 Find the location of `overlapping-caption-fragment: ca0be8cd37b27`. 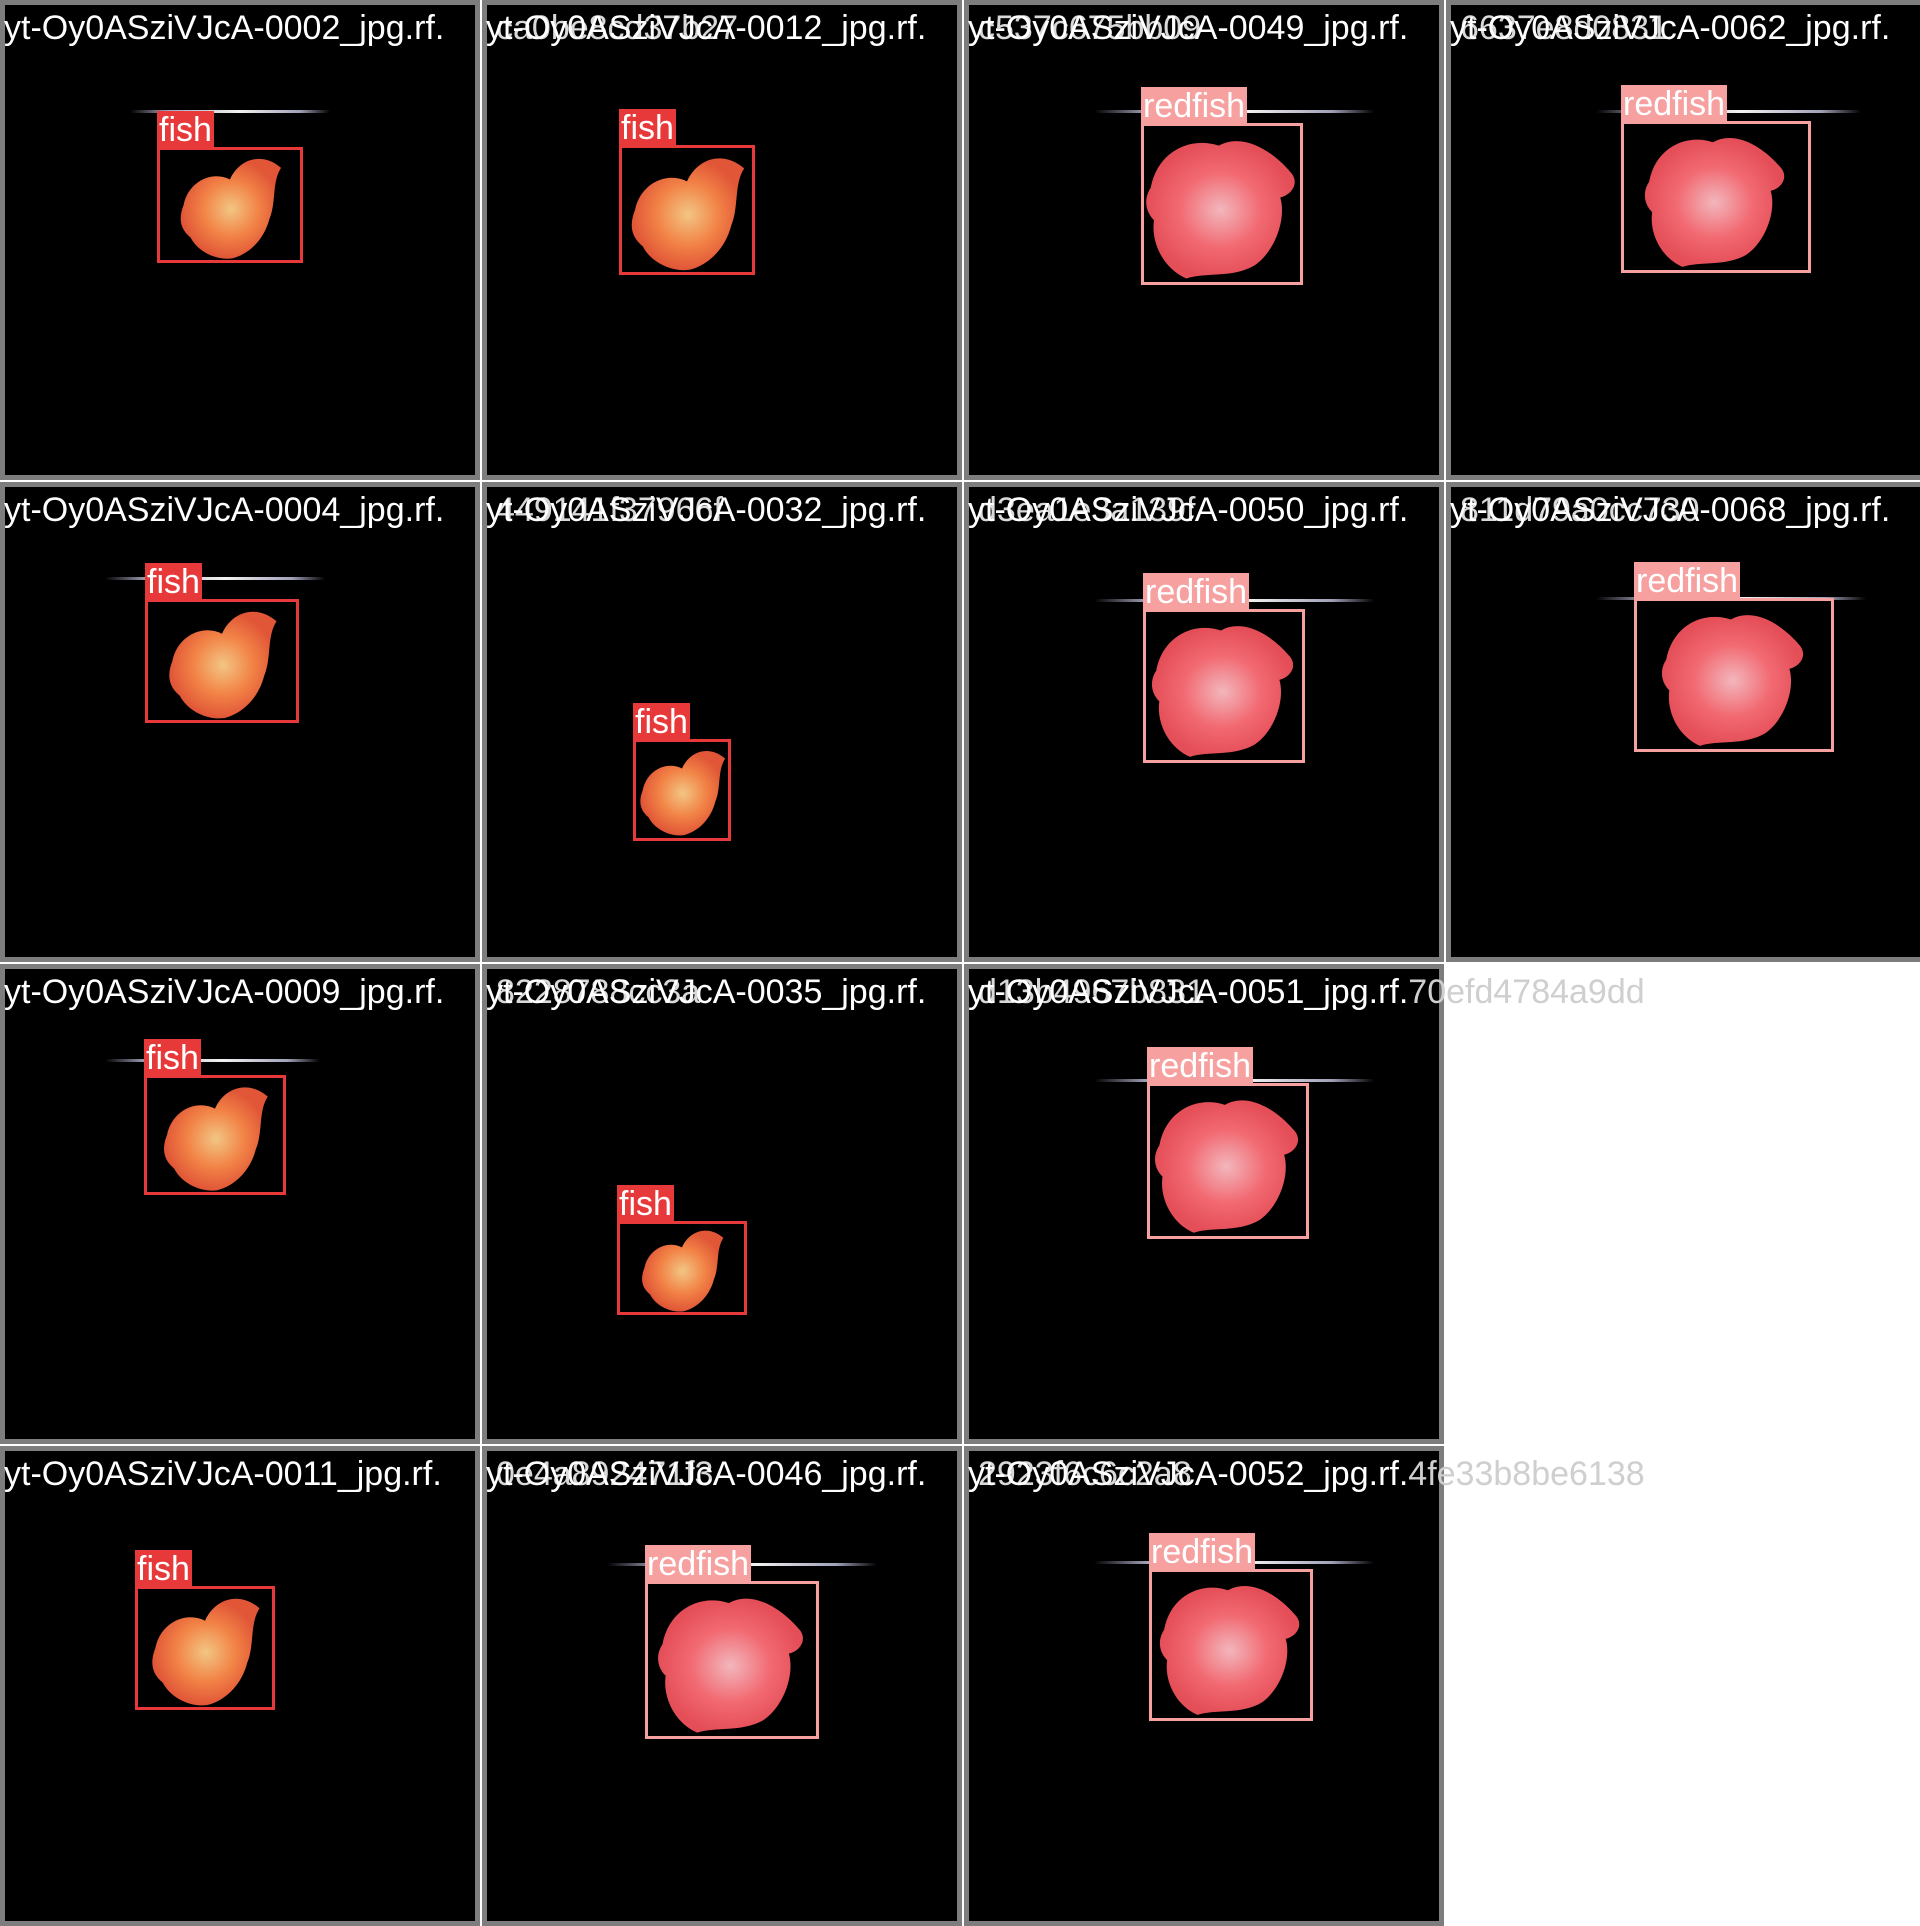

overlapping-caption-fragment: ca0be8cd37b27 is located at coordinates (617, 28).